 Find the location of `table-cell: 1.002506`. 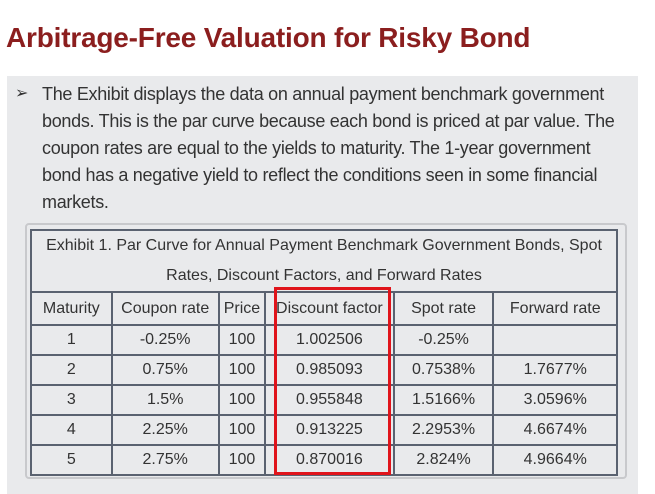

table-cell: 1.002506 is located at coordinates (329, 340).